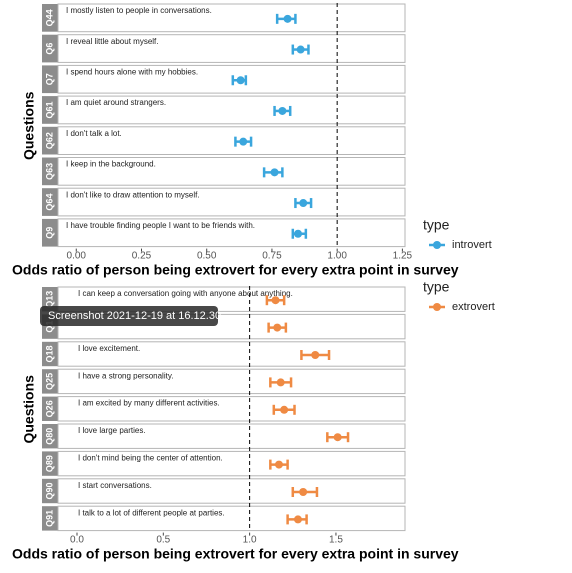 This screenshot has width=572, height=573. I want to click on x-tick-label: 0.5, so click(163, 540).